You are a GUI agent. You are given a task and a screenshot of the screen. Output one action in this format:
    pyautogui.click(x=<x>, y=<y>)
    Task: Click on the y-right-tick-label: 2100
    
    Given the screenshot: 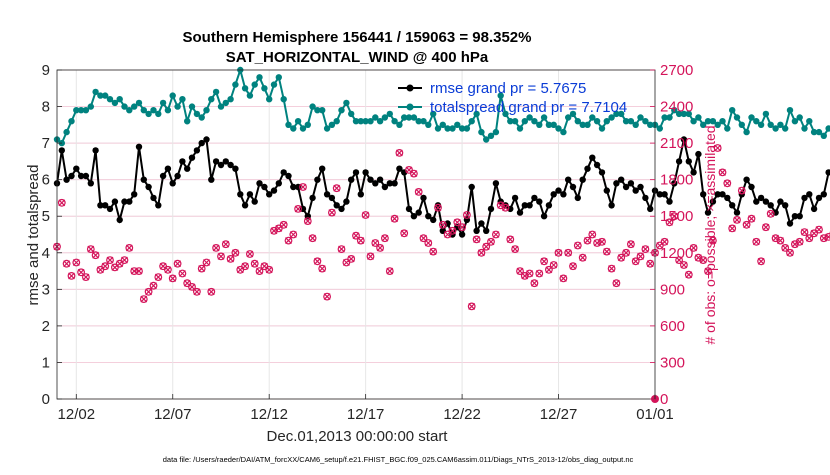 What is the action you would take?
    pyautogui.click(x=676, y=143)
    